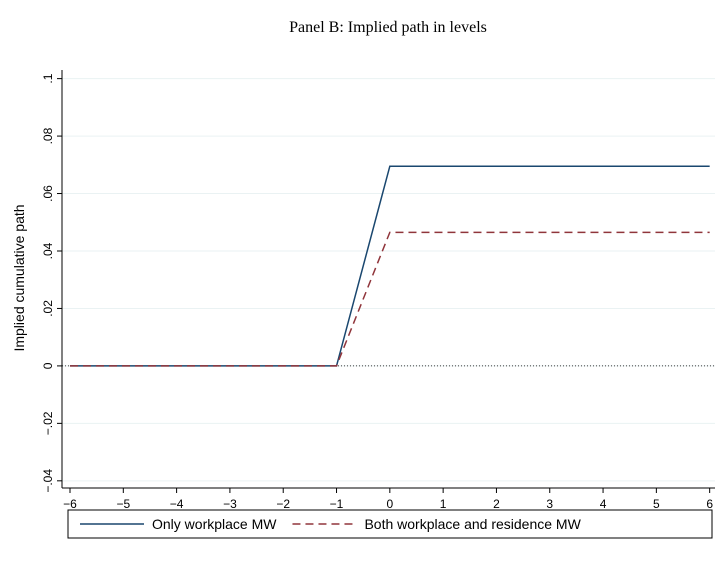 This screenshot has width=715, height=567. I want to click on x-tick-label: −4, so click(177, 504).